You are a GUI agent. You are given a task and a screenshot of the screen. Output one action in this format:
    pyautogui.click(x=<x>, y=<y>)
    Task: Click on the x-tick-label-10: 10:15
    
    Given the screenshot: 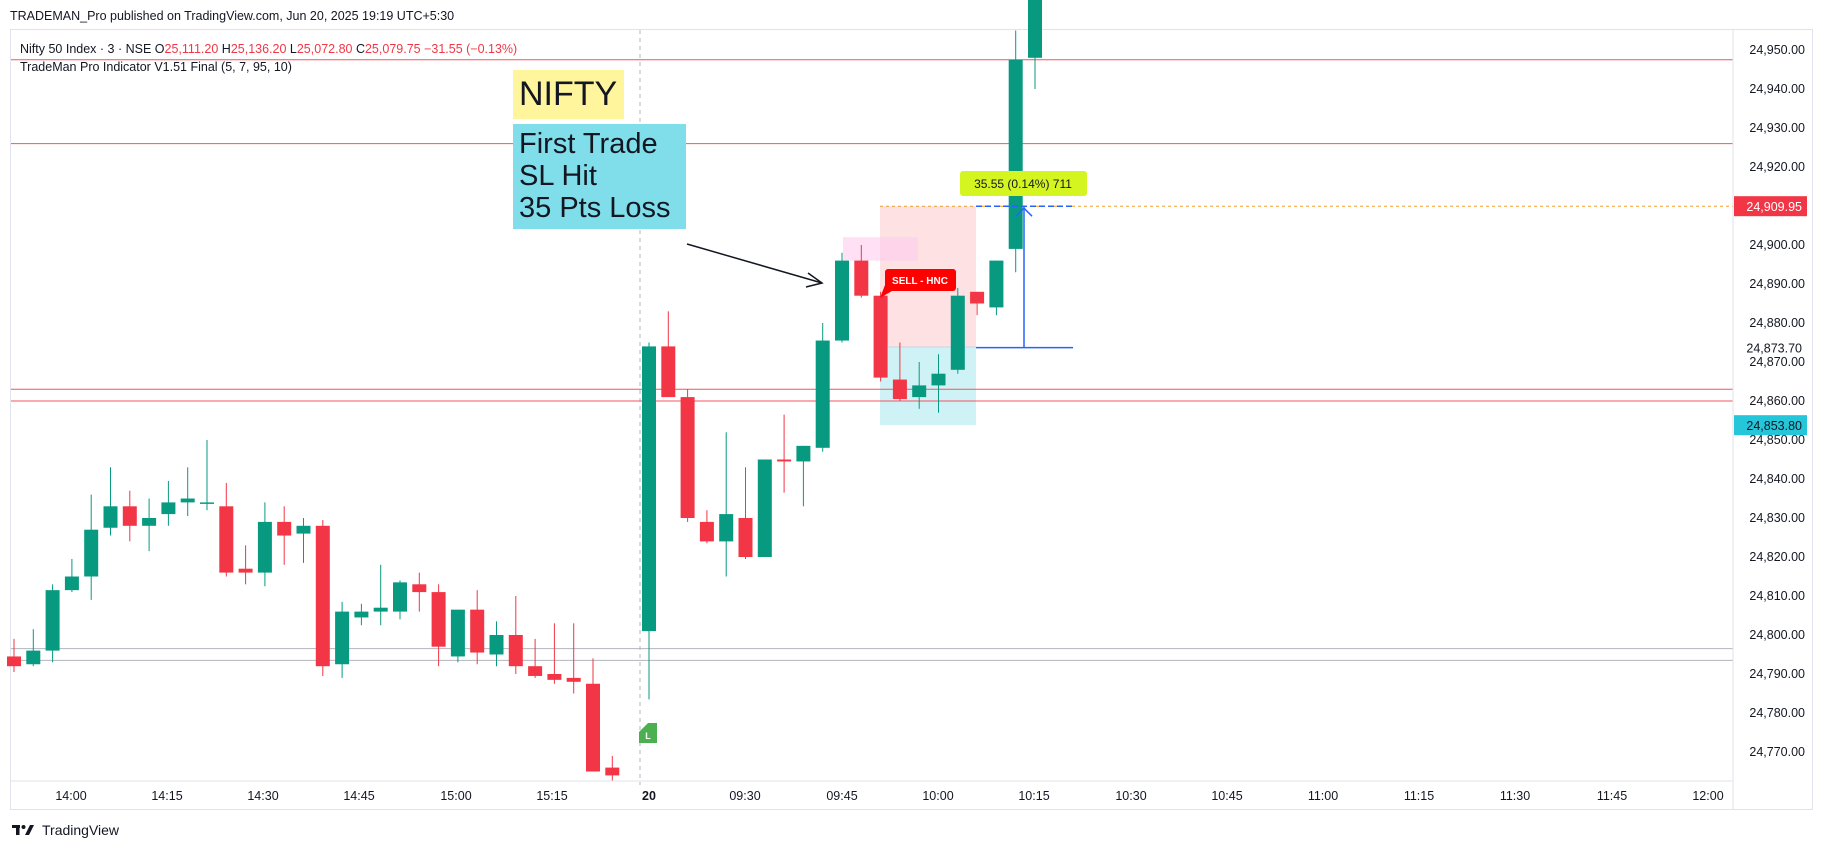 What is the action you would take?
    pyautogui.click(x=1033, y=796)
    